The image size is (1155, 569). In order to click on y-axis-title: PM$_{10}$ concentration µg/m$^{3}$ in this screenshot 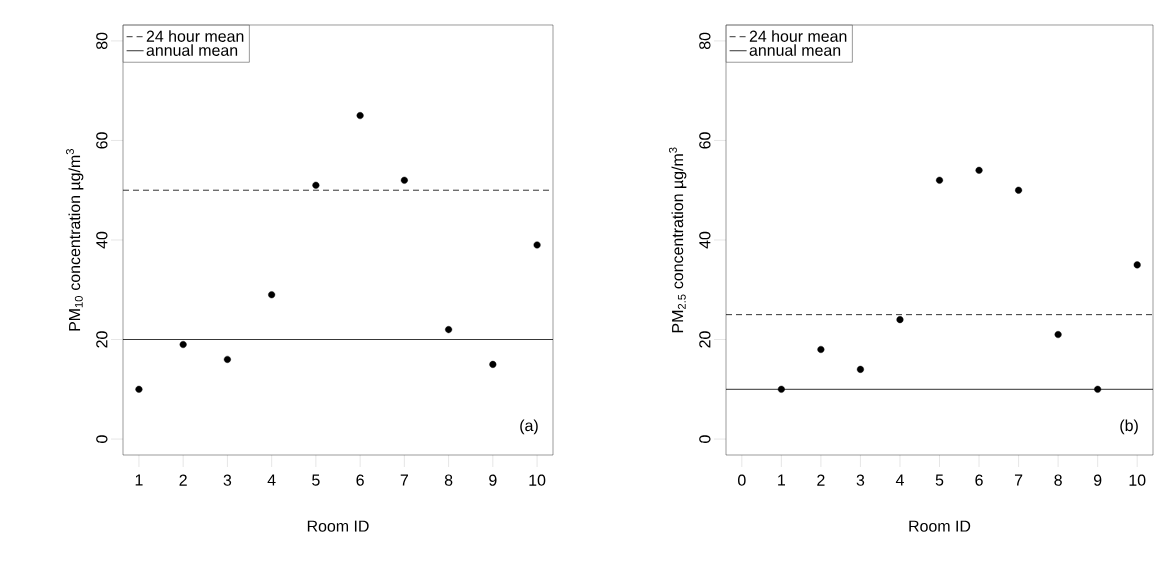, I will do `click(75, 240)`.